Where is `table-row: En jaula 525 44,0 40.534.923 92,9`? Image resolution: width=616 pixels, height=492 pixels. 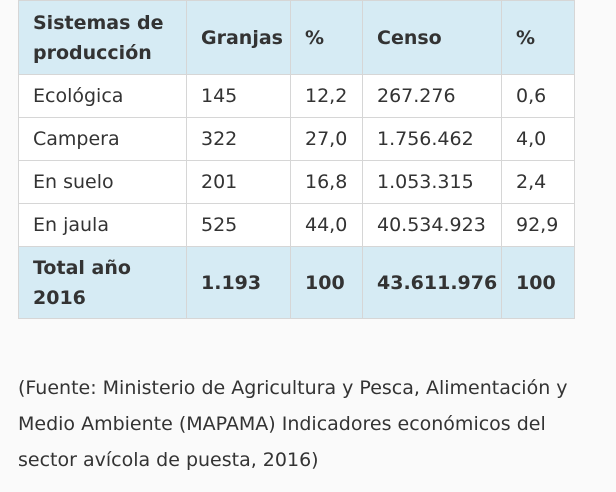
table-row: En jaula 525 44,0 40.534.923 92,9 is located at coordinates (296, 225).